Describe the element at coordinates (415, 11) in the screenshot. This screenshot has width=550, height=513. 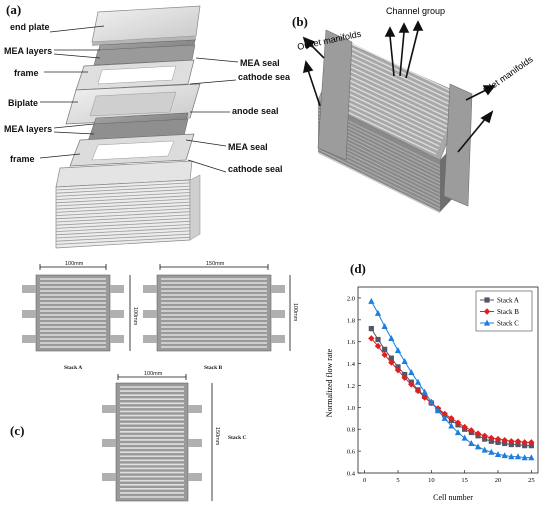
I see `label-channel-group: Channel group` at that location.